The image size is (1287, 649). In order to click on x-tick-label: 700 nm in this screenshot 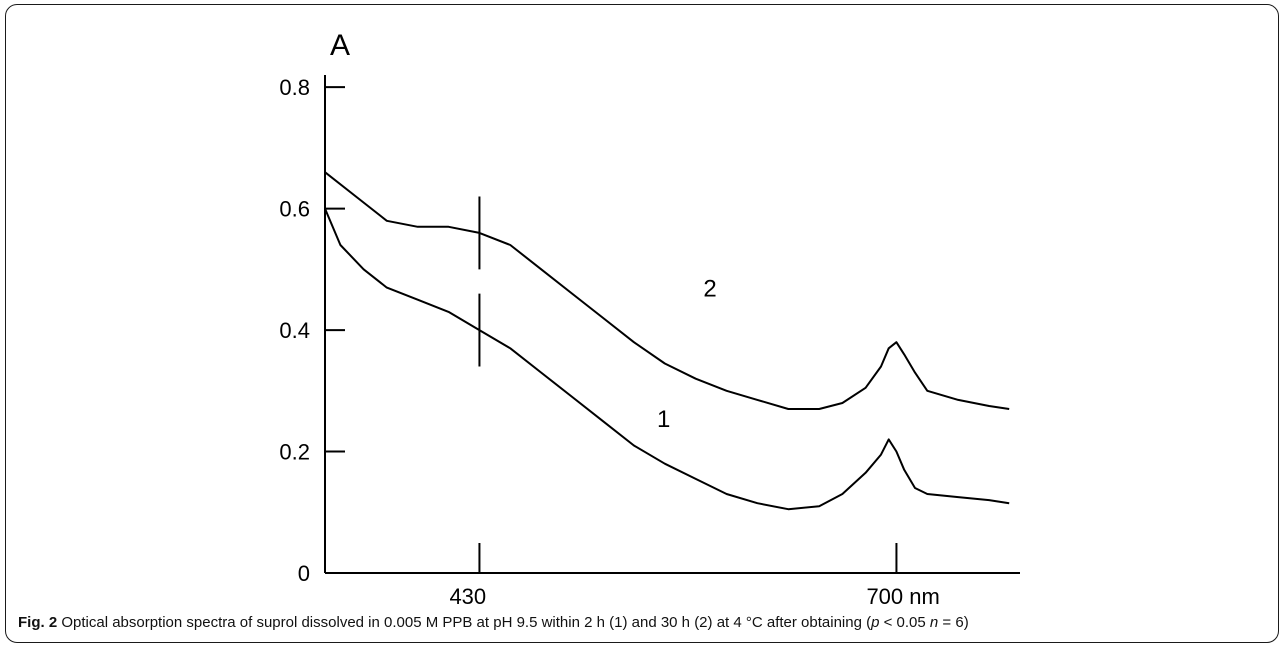, I will do `click(902, 596)`.